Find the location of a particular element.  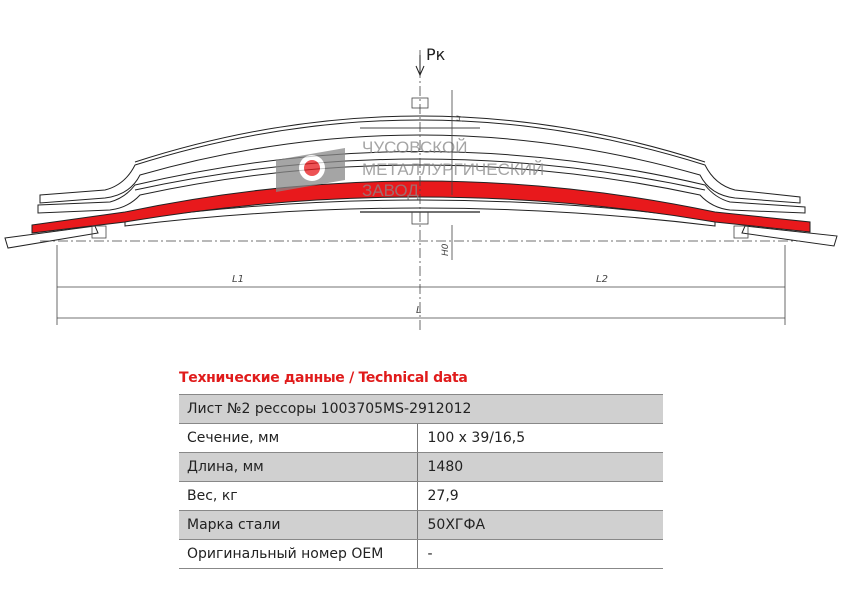

leaf-top-arc is located at coordinates (420, 139).